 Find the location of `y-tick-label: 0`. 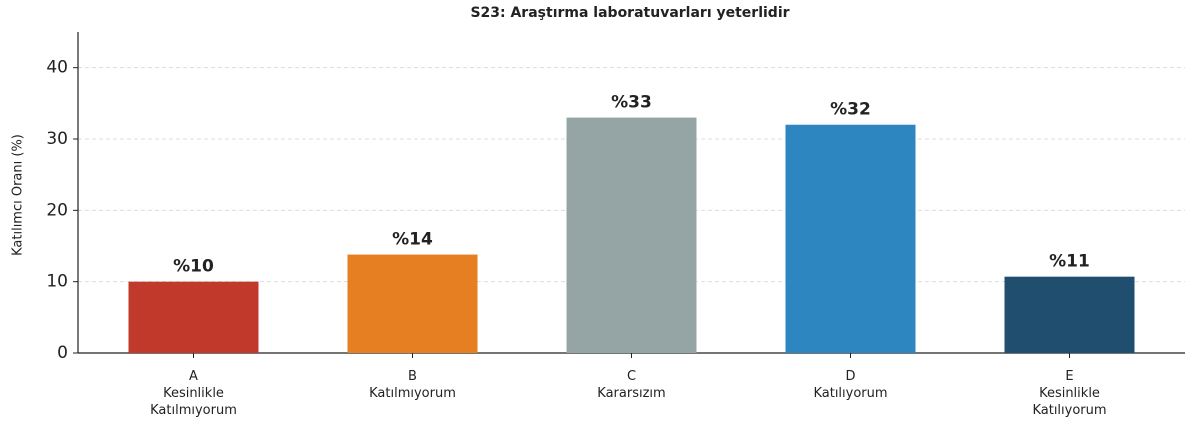

y-tick-label: 0 is located at coordinates (62, 353).